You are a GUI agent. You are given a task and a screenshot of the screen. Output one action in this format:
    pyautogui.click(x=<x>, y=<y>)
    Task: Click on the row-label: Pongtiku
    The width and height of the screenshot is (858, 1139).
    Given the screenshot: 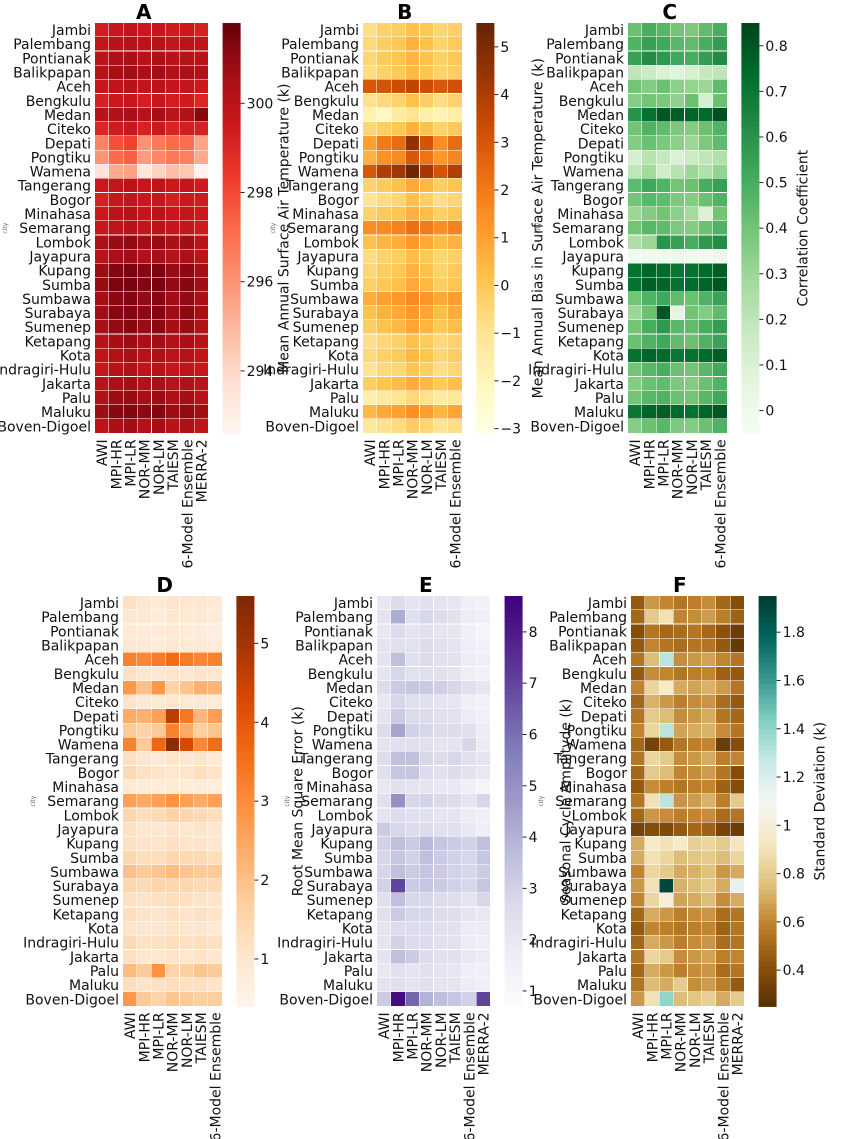 What is the action you would take?
    pyautogui.click(x=89, y=731)
    